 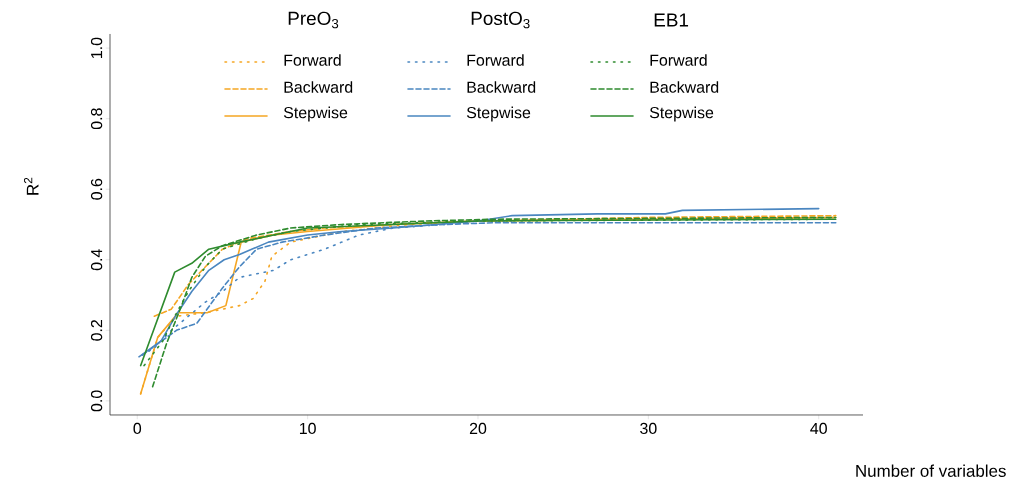 I want to click on x-tick-label: 20, so click(x=478, y=428).